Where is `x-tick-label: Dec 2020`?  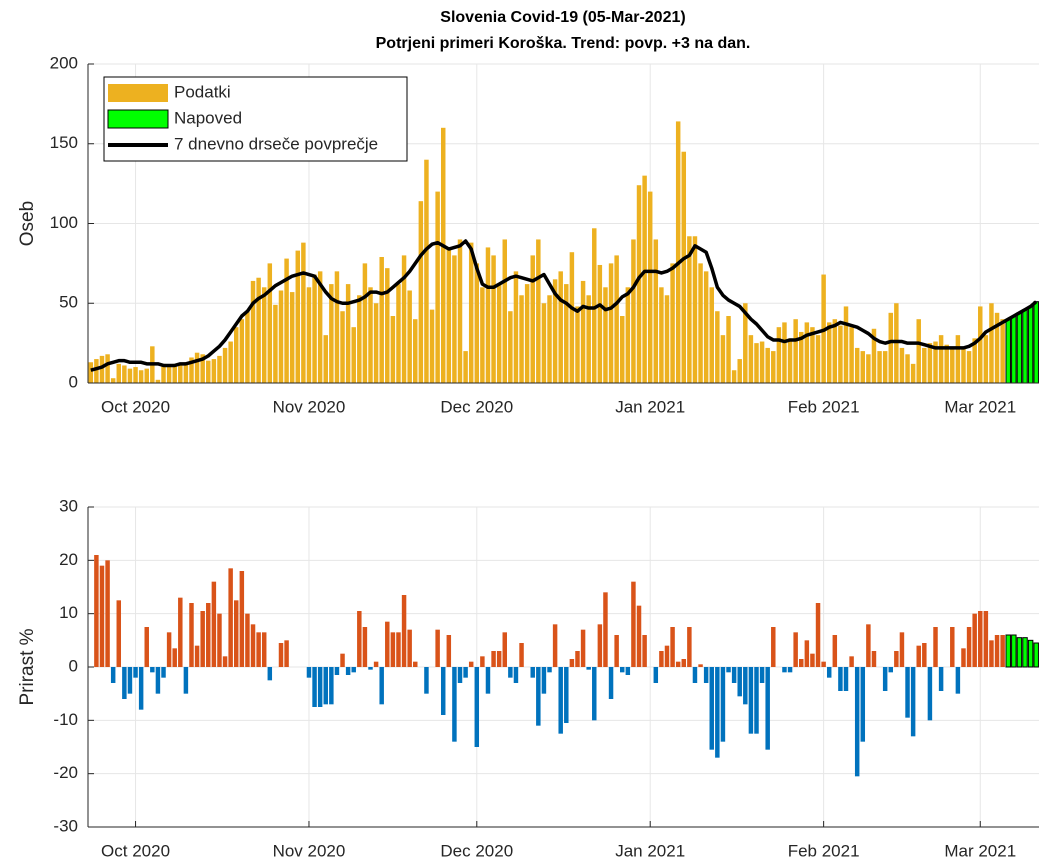
x-tick-label: Dec 2020 is located at coordinates (476, 406).